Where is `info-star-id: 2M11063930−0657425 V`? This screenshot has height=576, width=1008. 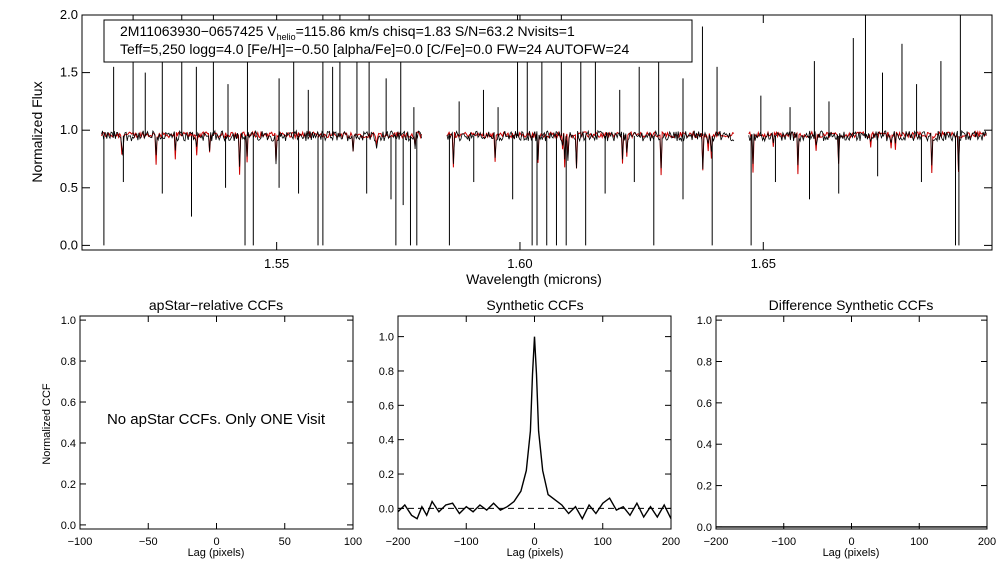
info-star-id: 2M11063930−0657425 V is located at coordinates (198, 31).